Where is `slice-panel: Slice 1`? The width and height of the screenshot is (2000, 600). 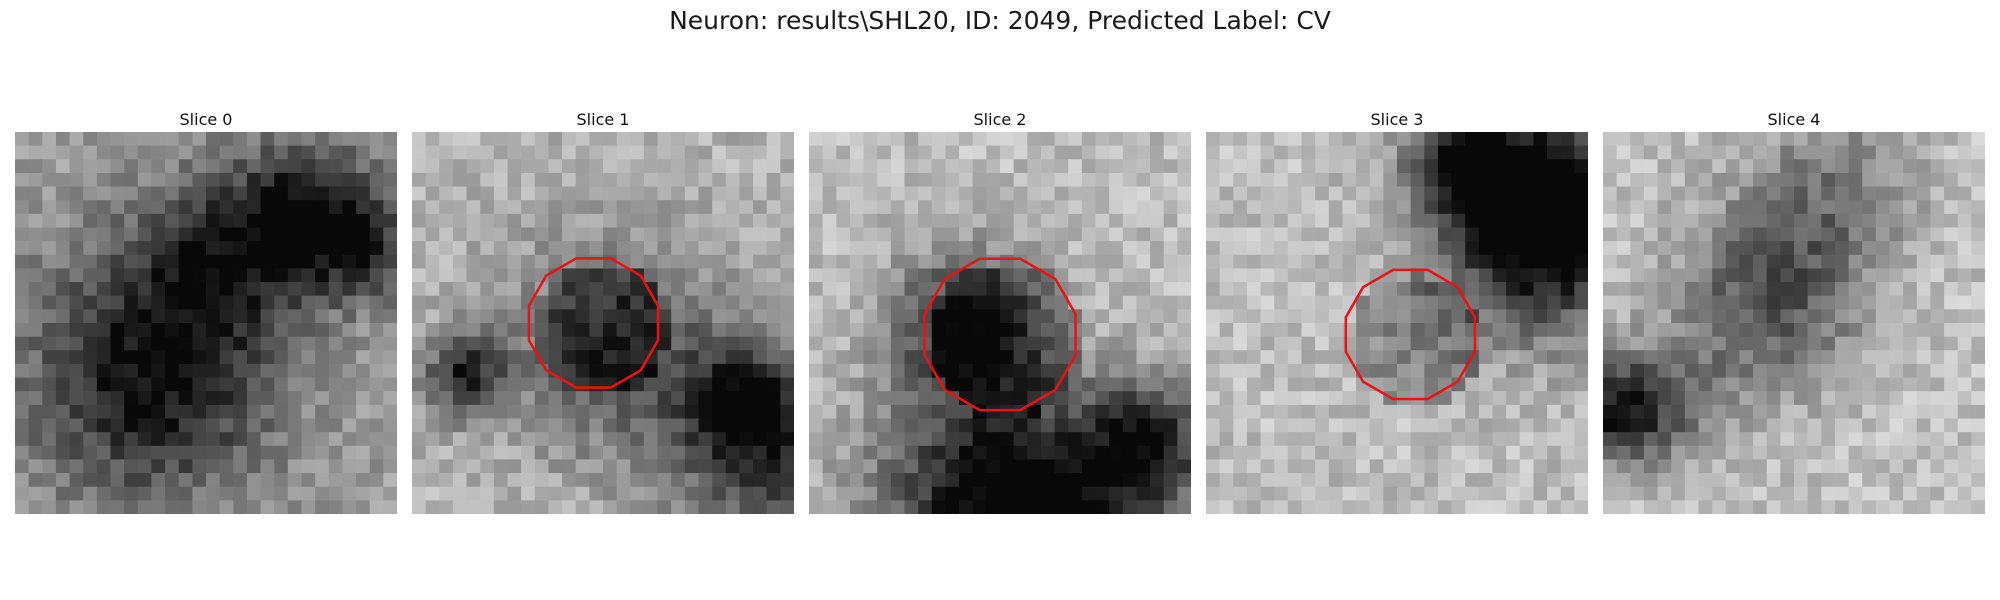
slice-panel: Slice 1 is located at coordinates (603, 311).